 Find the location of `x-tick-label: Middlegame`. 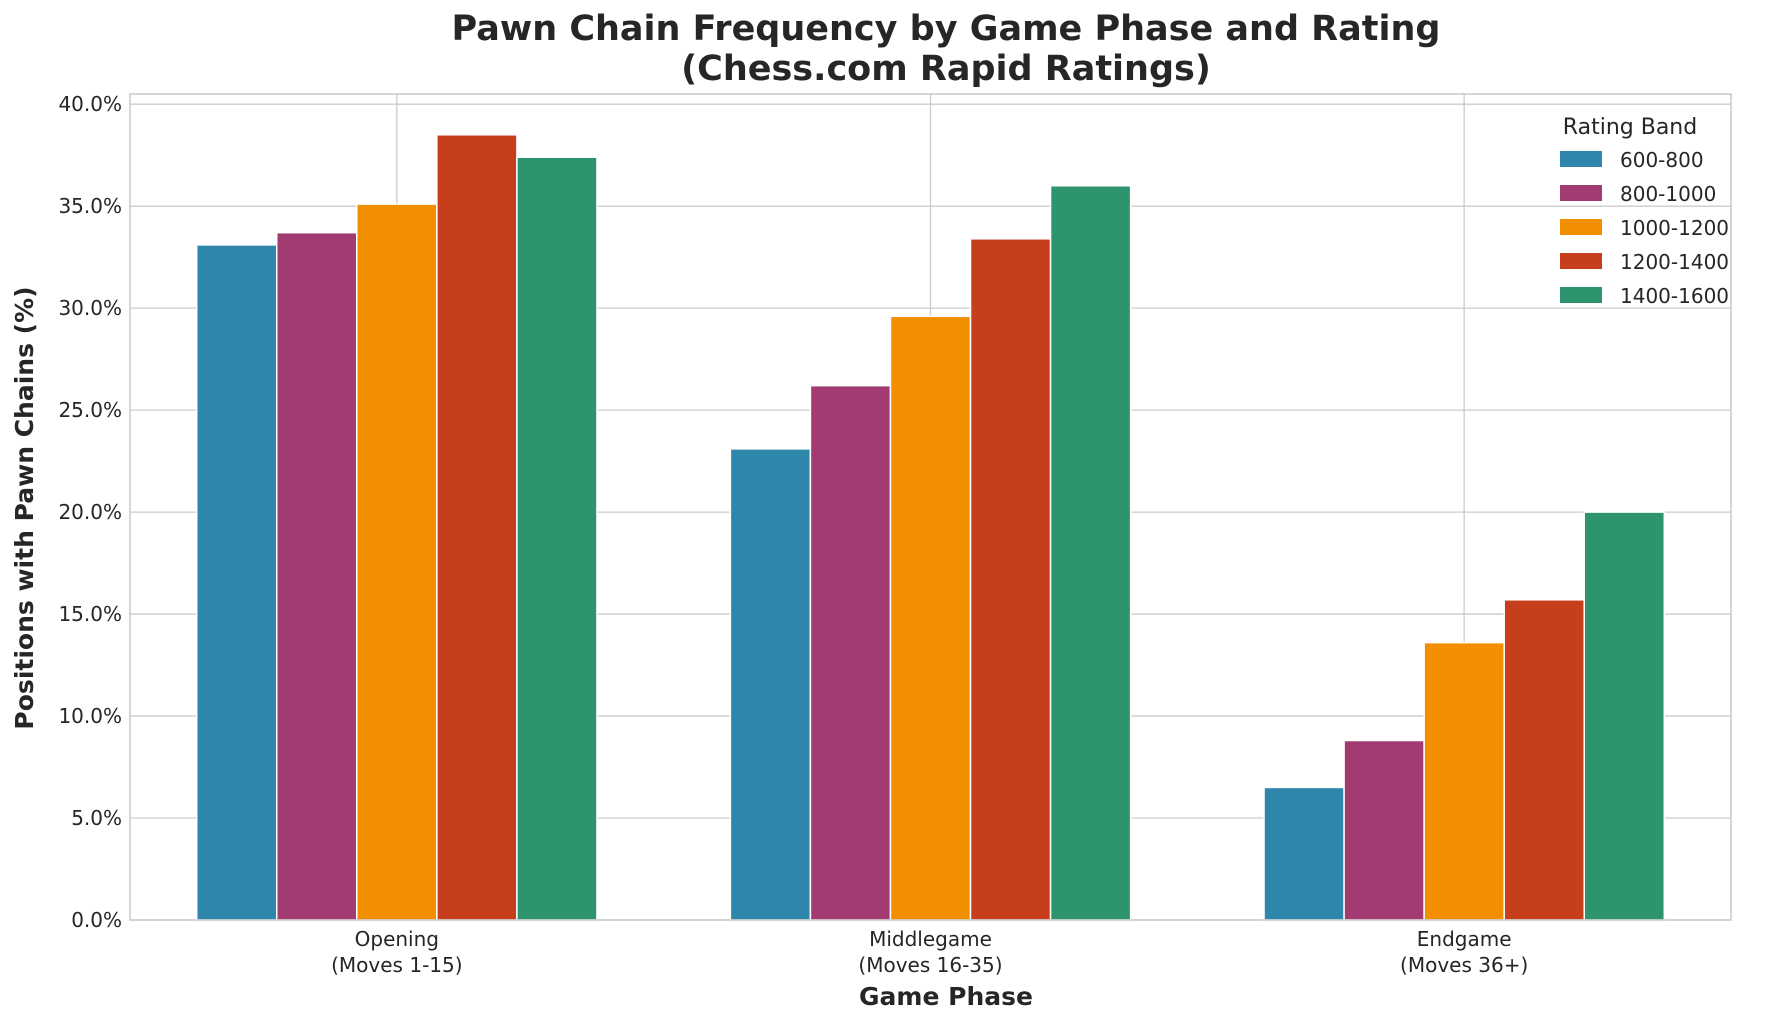

x-tick-label: Middlegame is located at coordinates (930, 939).